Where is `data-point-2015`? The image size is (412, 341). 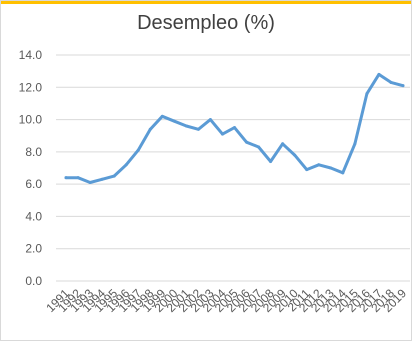 data-point-2015 is located at coordinates (355, 144).